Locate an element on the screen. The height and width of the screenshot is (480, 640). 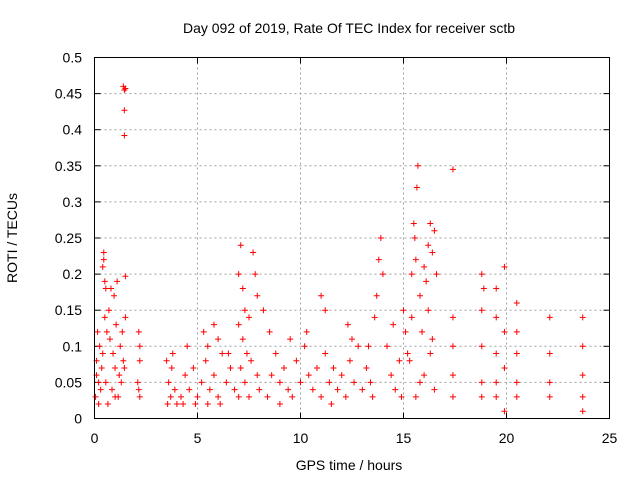
x-tick-label: 15 is located at coordinates (404, 438).